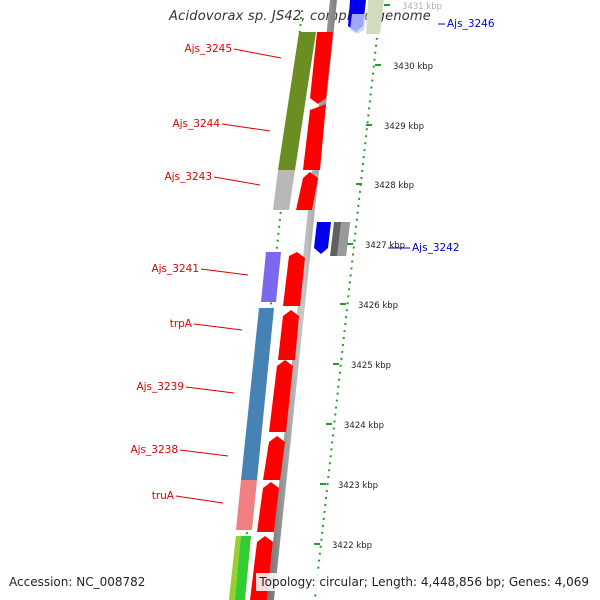 This screenshot has width=600, height=600. Describe the element at coordinates (188, 177) in the screenshot. I see `gene-label: Ajs_3243` at that location.